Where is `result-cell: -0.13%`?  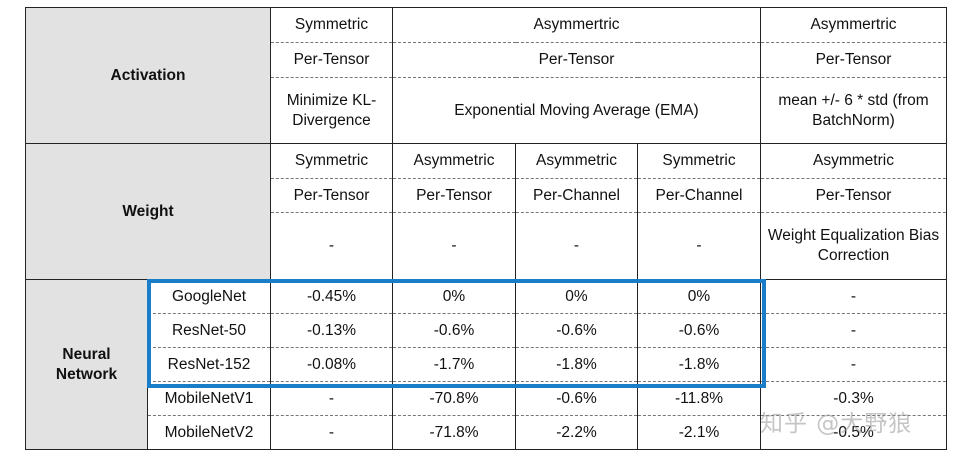 result-cell: -0.13% is located at coordinates (331, 330).